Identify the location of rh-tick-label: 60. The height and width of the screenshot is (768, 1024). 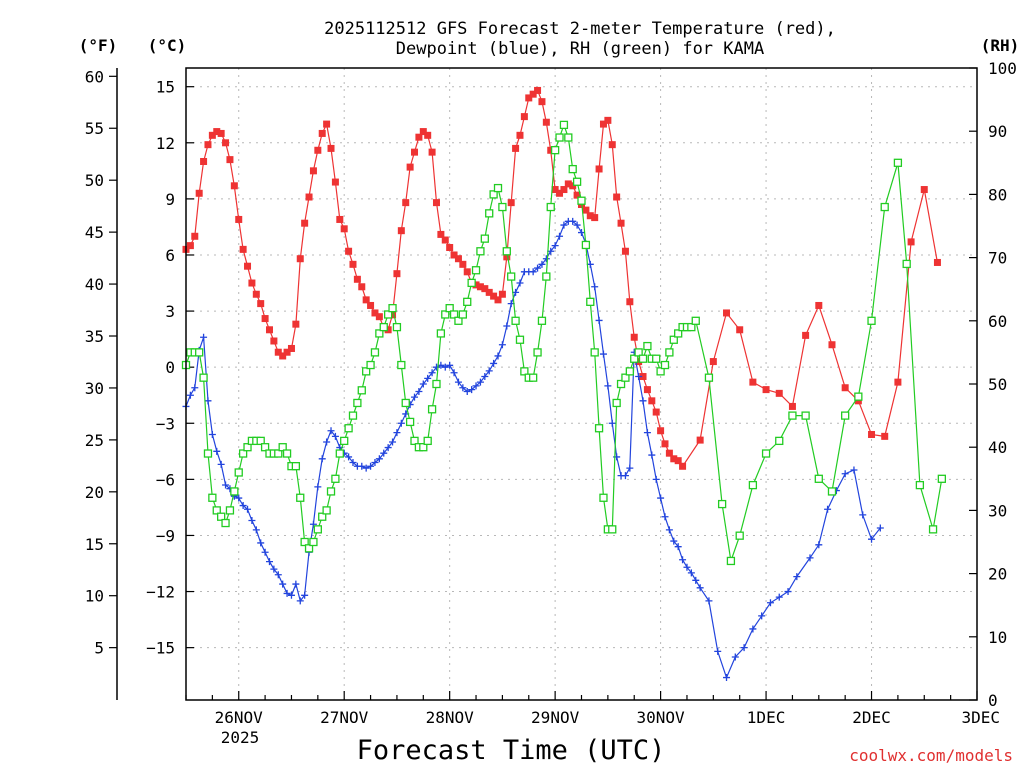
(997, 321).